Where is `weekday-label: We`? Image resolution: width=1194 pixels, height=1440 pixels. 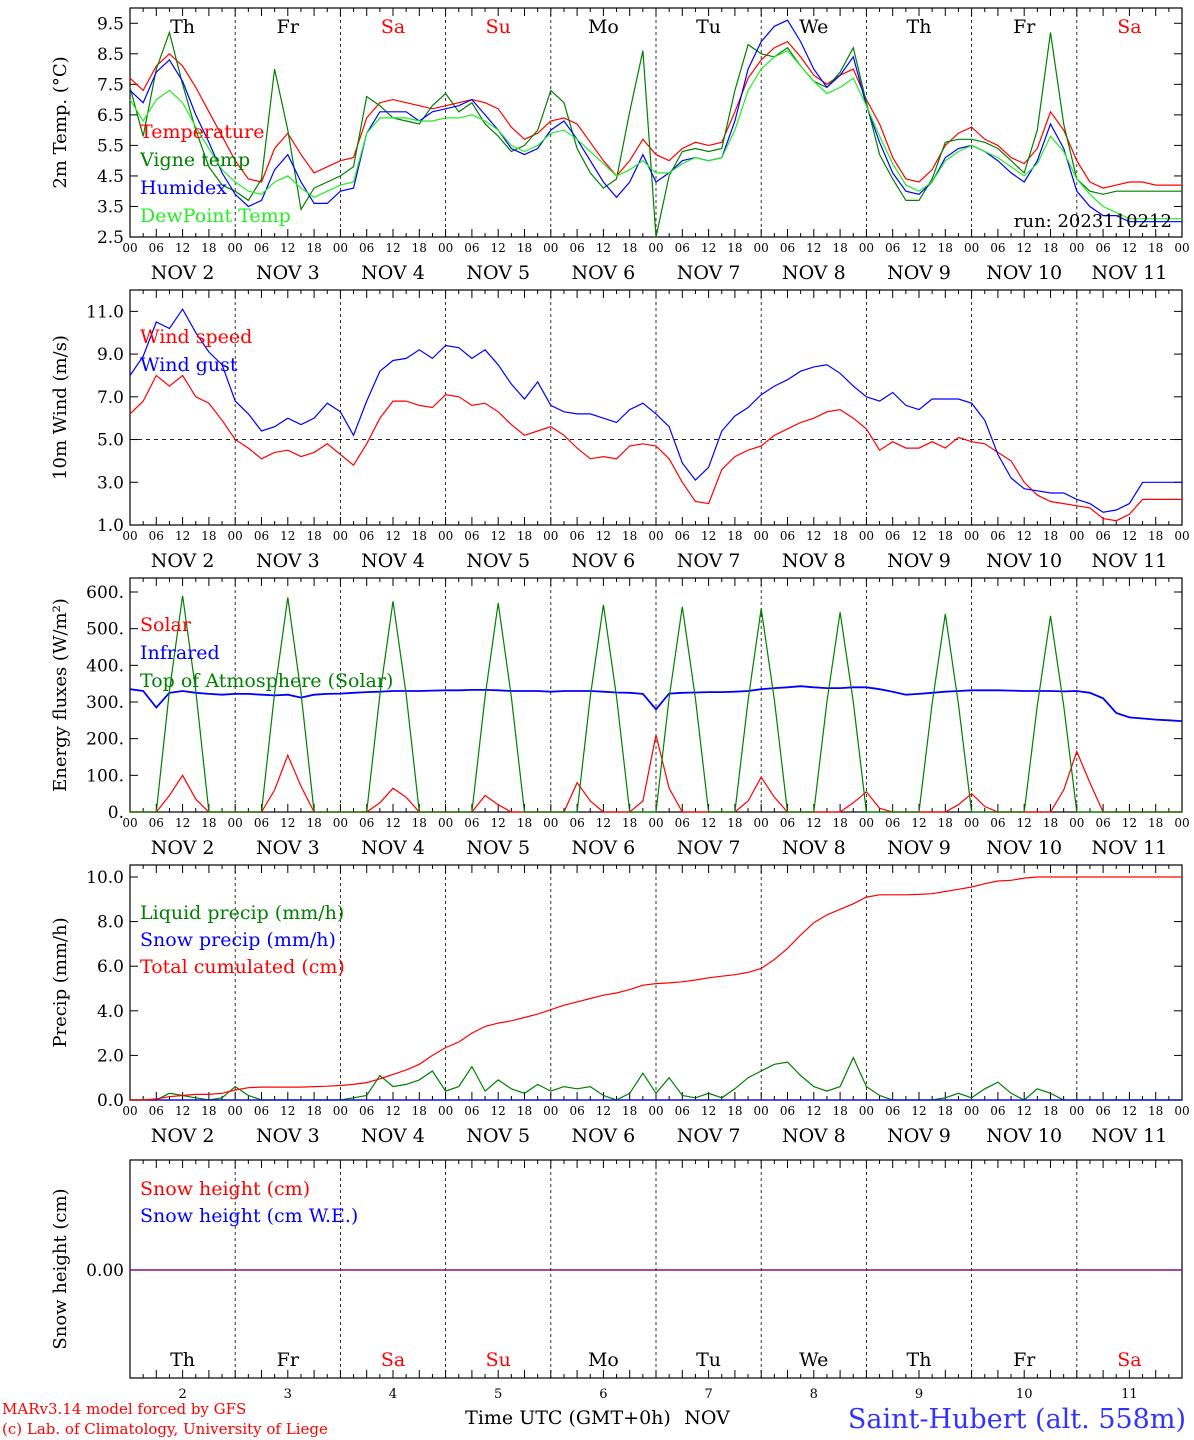 weekday-label: We is located at coordinates (813, 27).